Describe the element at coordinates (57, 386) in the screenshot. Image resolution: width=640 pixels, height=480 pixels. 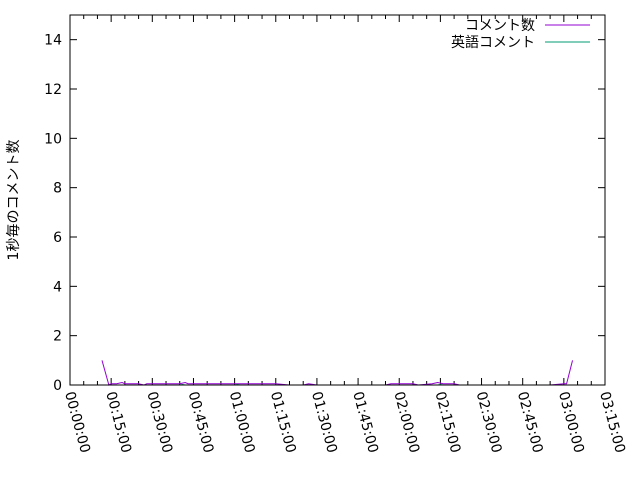
I see `y-tick-label: 0` at that location.